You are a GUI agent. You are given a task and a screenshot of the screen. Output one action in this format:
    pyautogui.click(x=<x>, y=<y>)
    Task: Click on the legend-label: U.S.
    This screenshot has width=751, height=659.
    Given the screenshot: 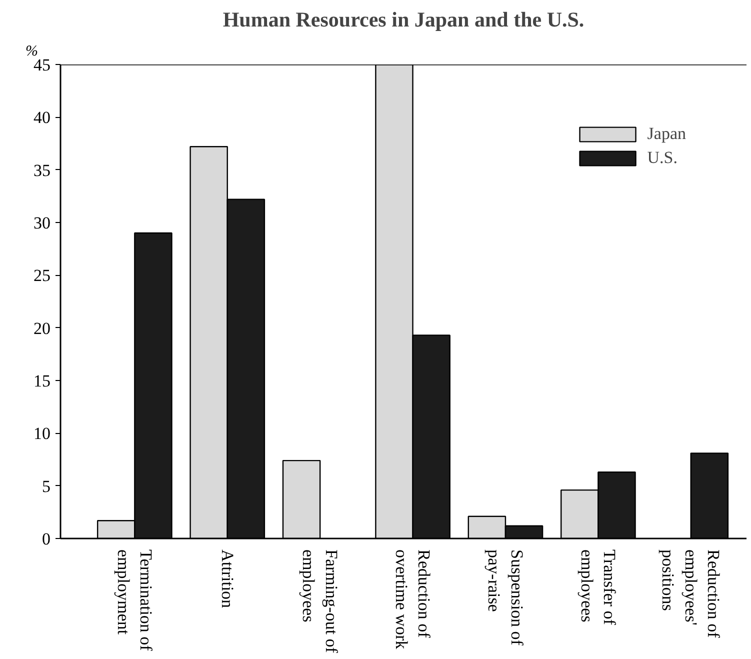 What is the action you would take?
    pyautogui.click(x=662, y=158)
    